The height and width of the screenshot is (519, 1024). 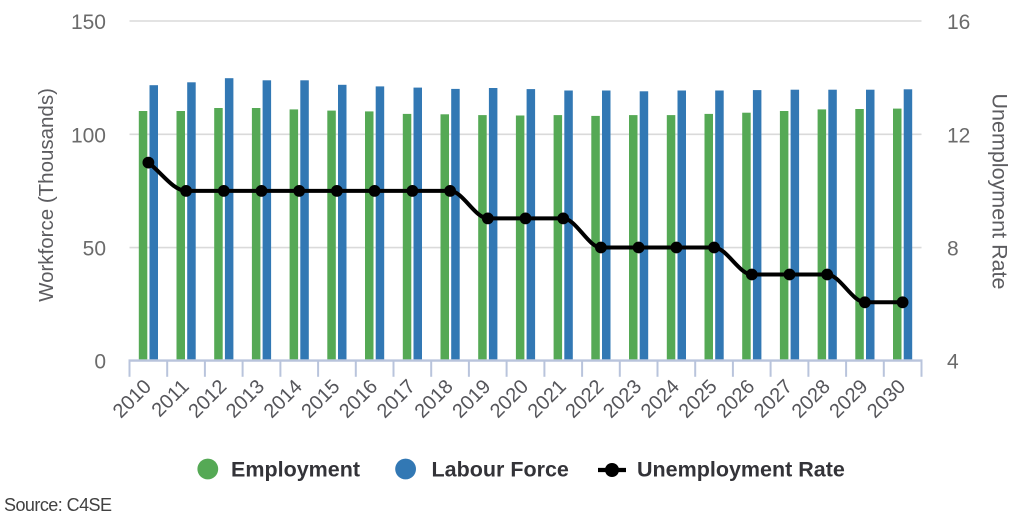 What do you see at coordinates (953, 249) in the screenshot?
I see `svg-text: 8` at bounding box center [953, 249].